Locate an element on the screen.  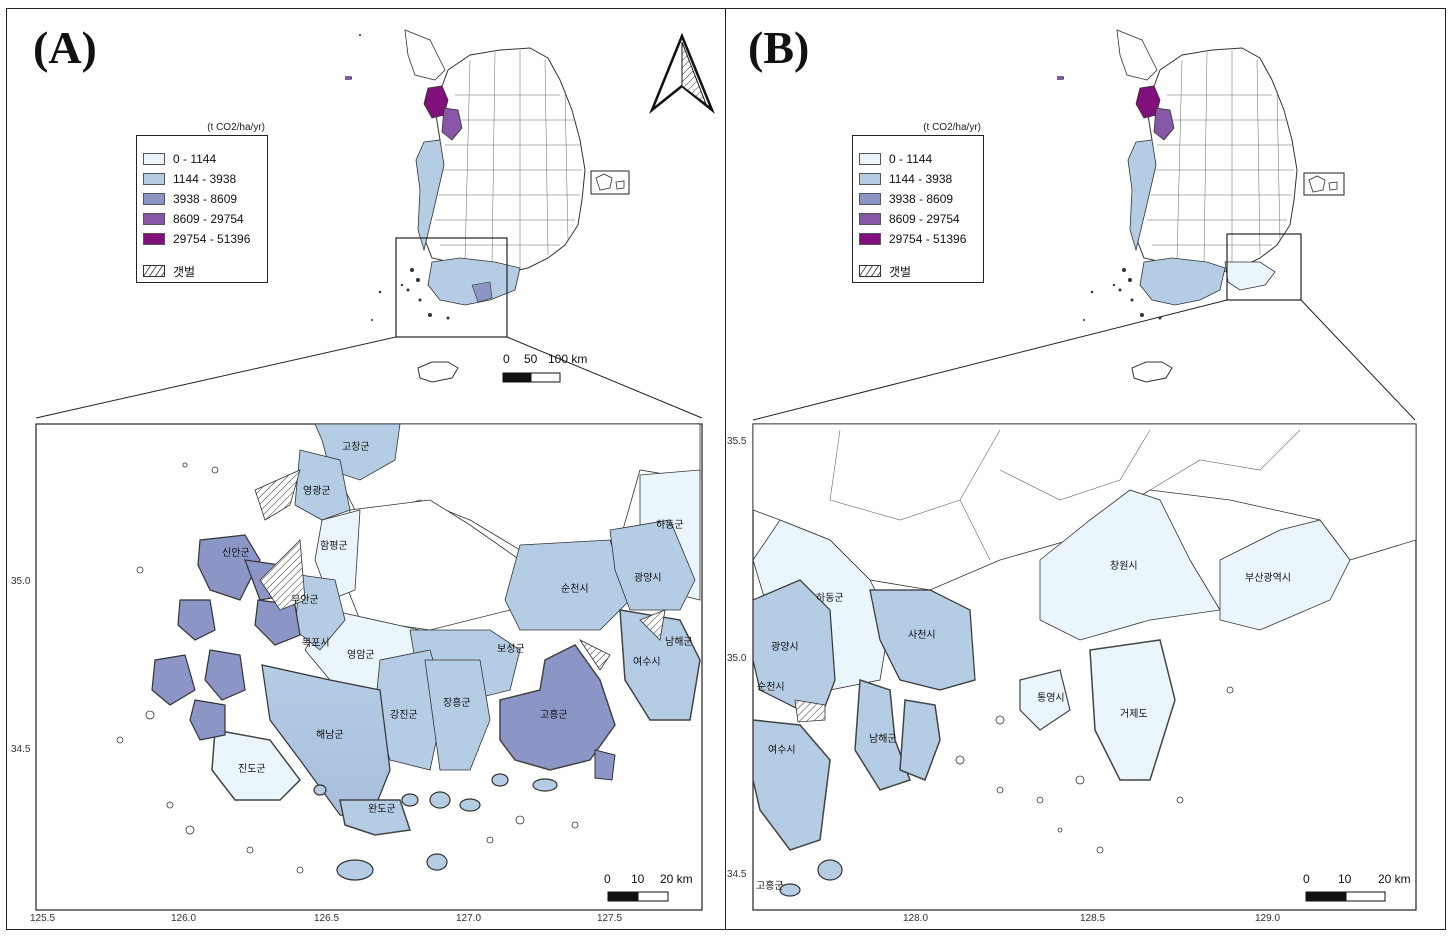
northwest-coast is located at coordinates (425, 55).